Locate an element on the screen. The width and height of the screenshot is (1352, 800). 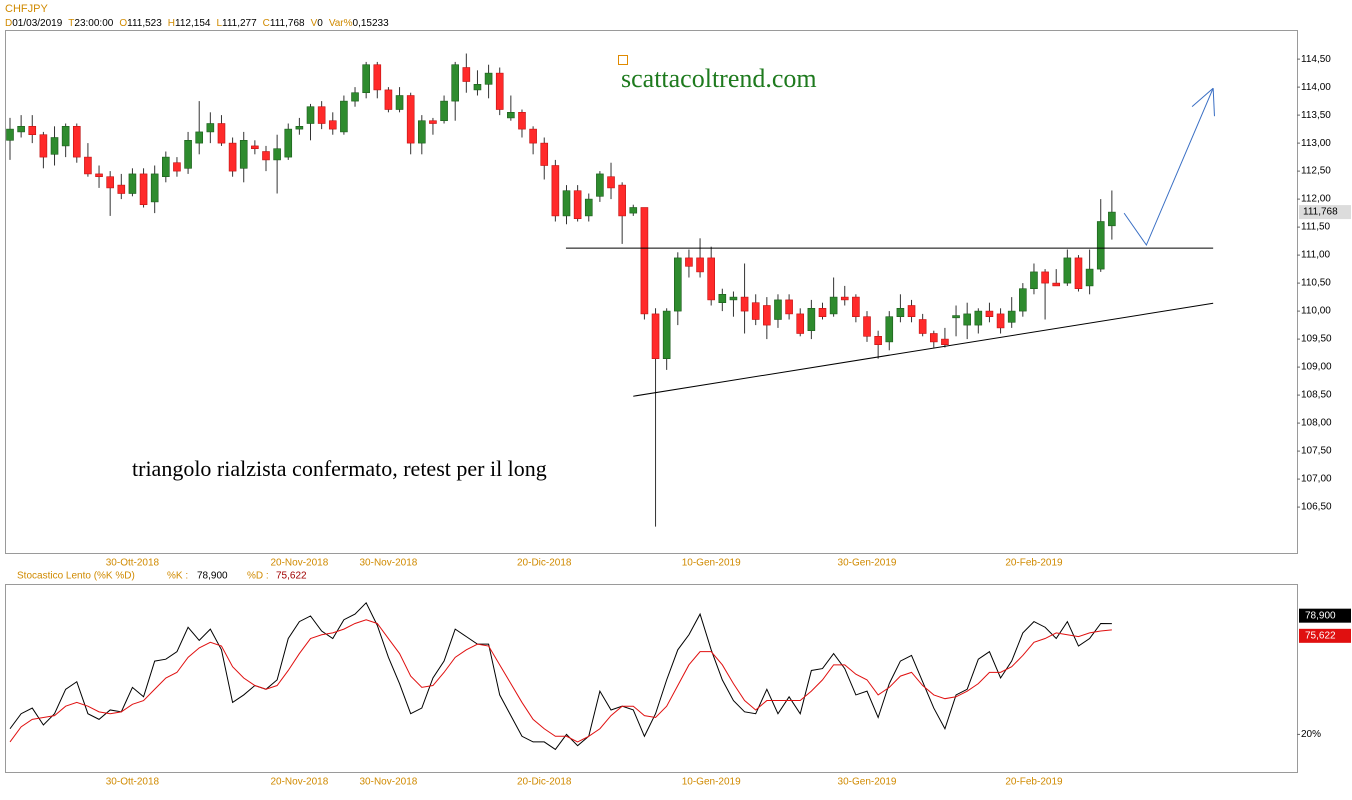
symbol: CHFJPY is located at coordinates (26, 9).